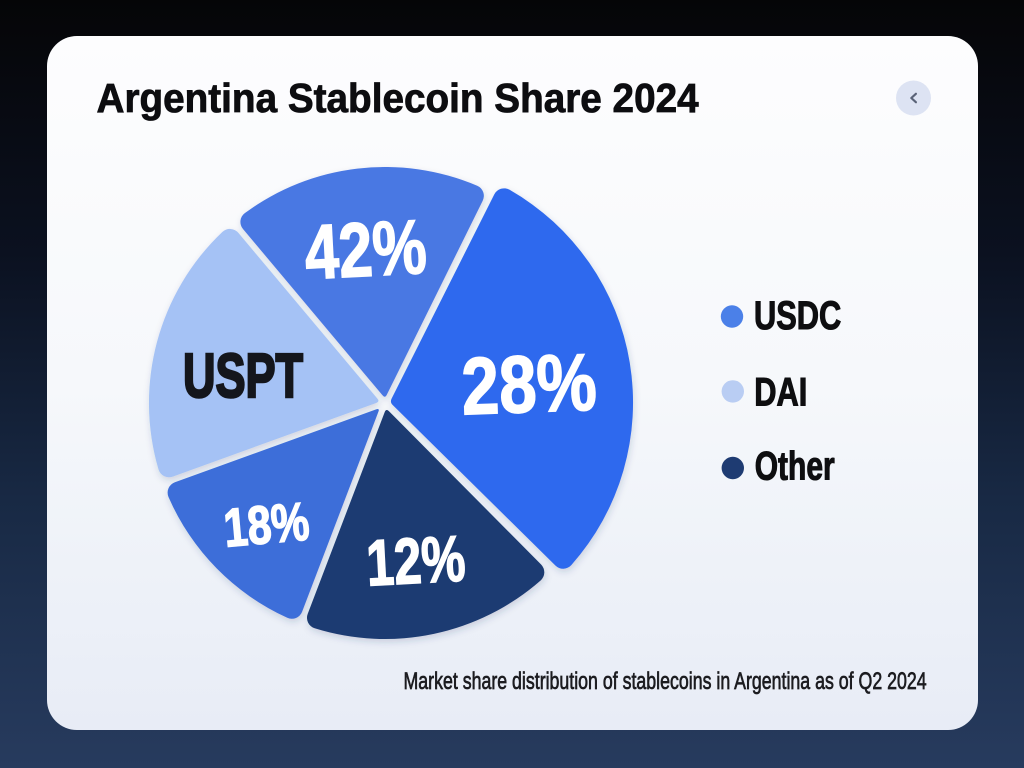 The width and height of the screenshot is (1024, 768). I want to click on svg-text: Other, so click(795, 466).